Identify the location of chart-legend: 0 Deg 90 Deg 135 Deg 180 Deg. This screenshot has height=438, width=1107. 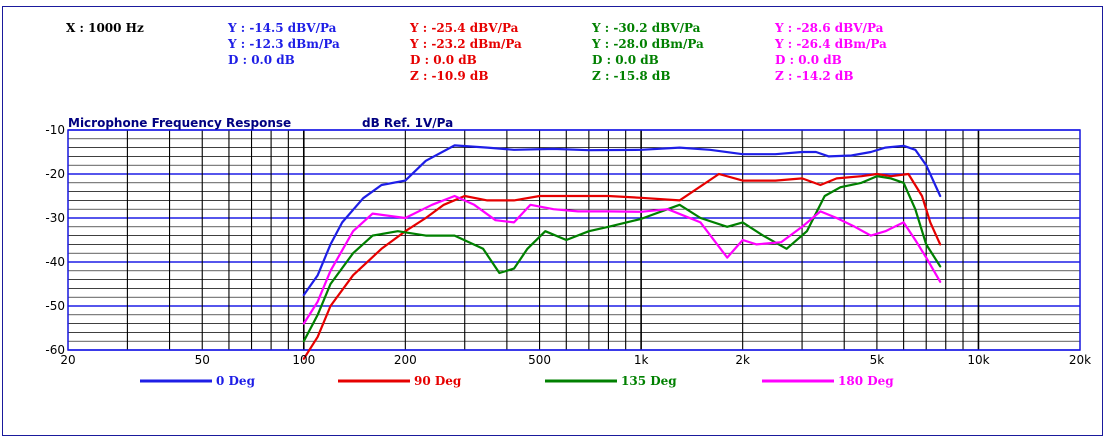
(517, 381).